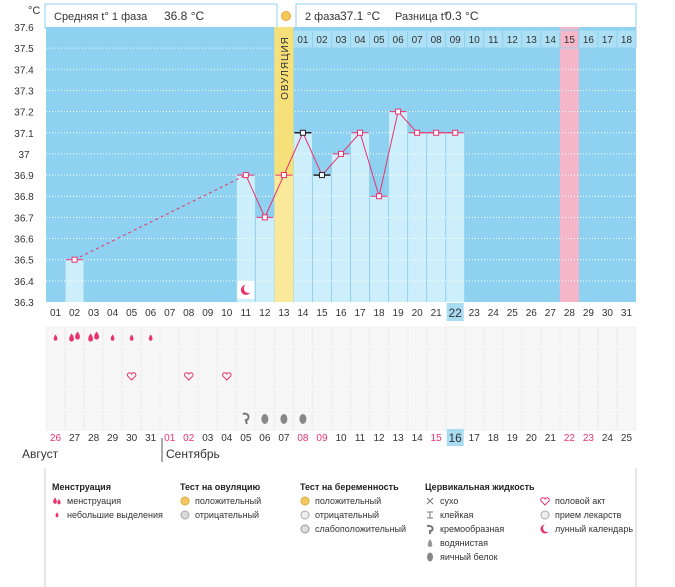 This screenshot has width=675, height=587. Describe the element at coordinates (348, 501) in the screenshot. I see `legend-item-label: положительный` at that location.